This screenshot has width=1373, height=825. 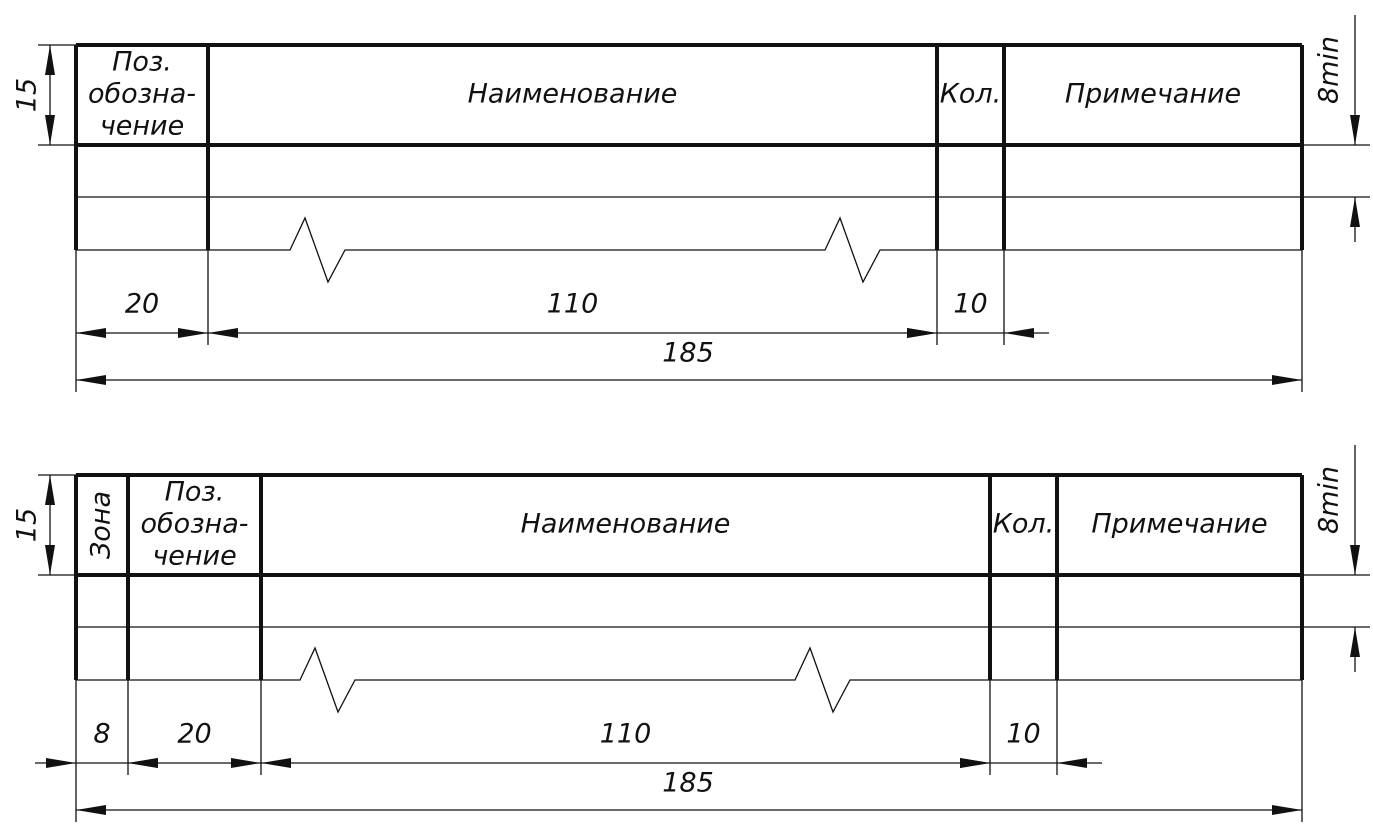 I want to click on column-header: Зона, so click(x=101, y=525).